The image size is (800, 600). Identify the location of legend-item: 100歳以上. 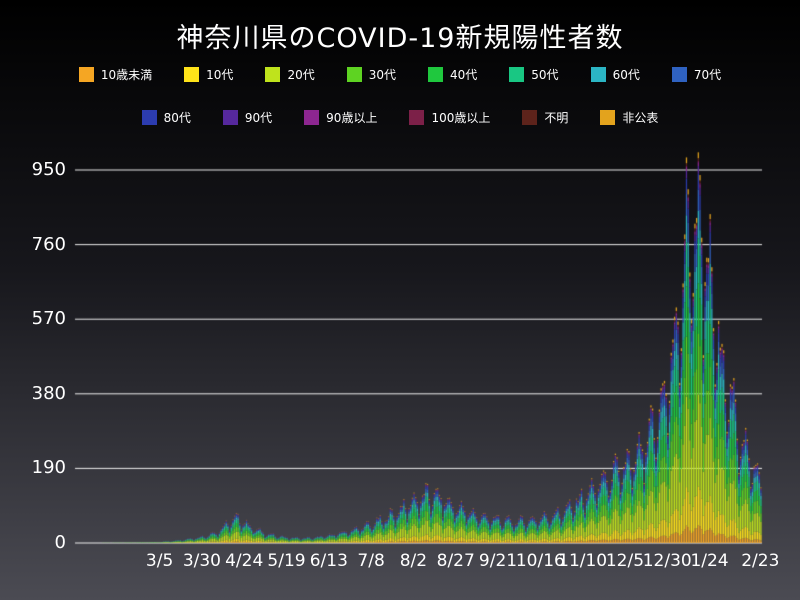
(449, 117).